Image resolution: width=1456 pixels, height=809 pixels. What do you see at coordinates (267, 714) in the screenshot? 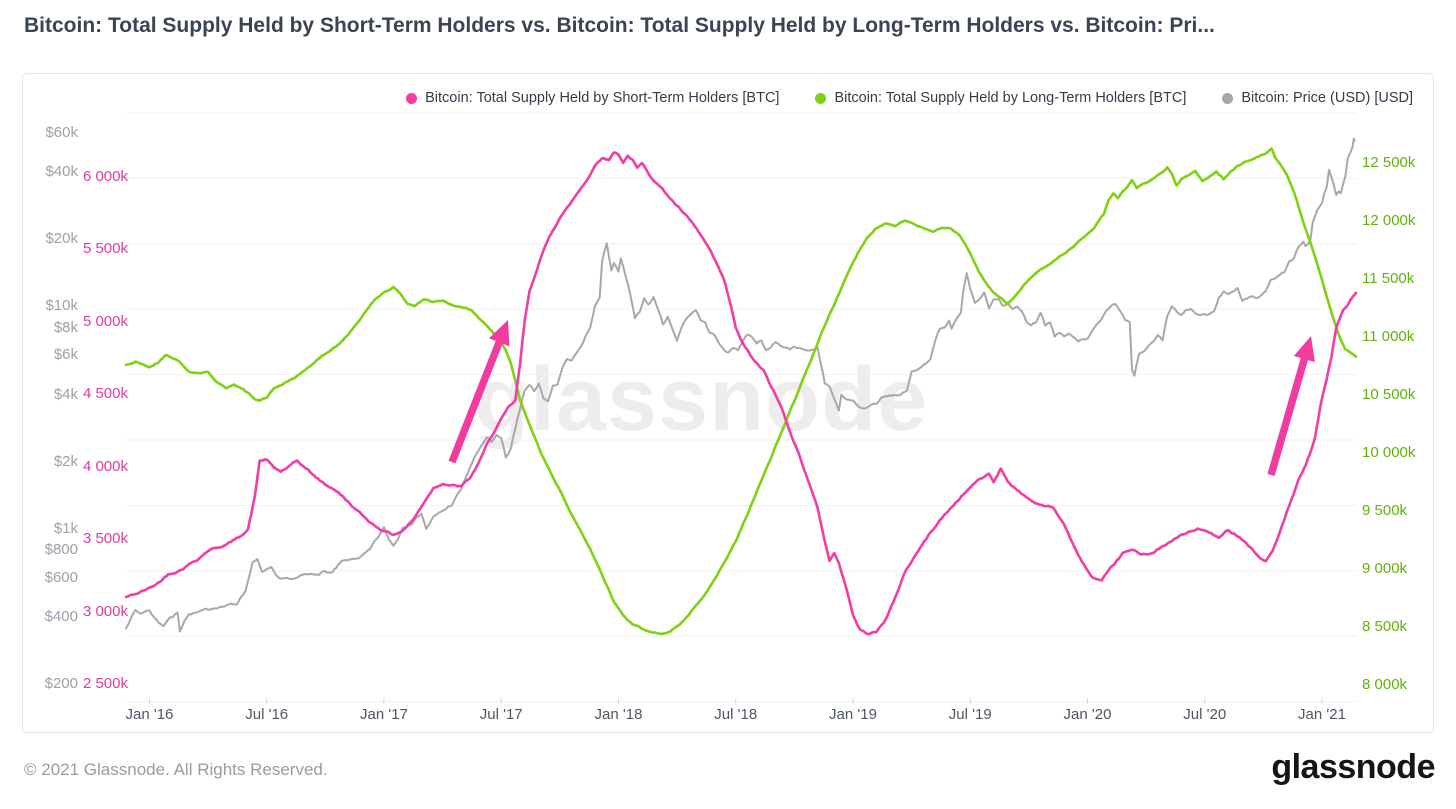
I see `x-axis-label: Jul '16` at bounding box center [267, 714].